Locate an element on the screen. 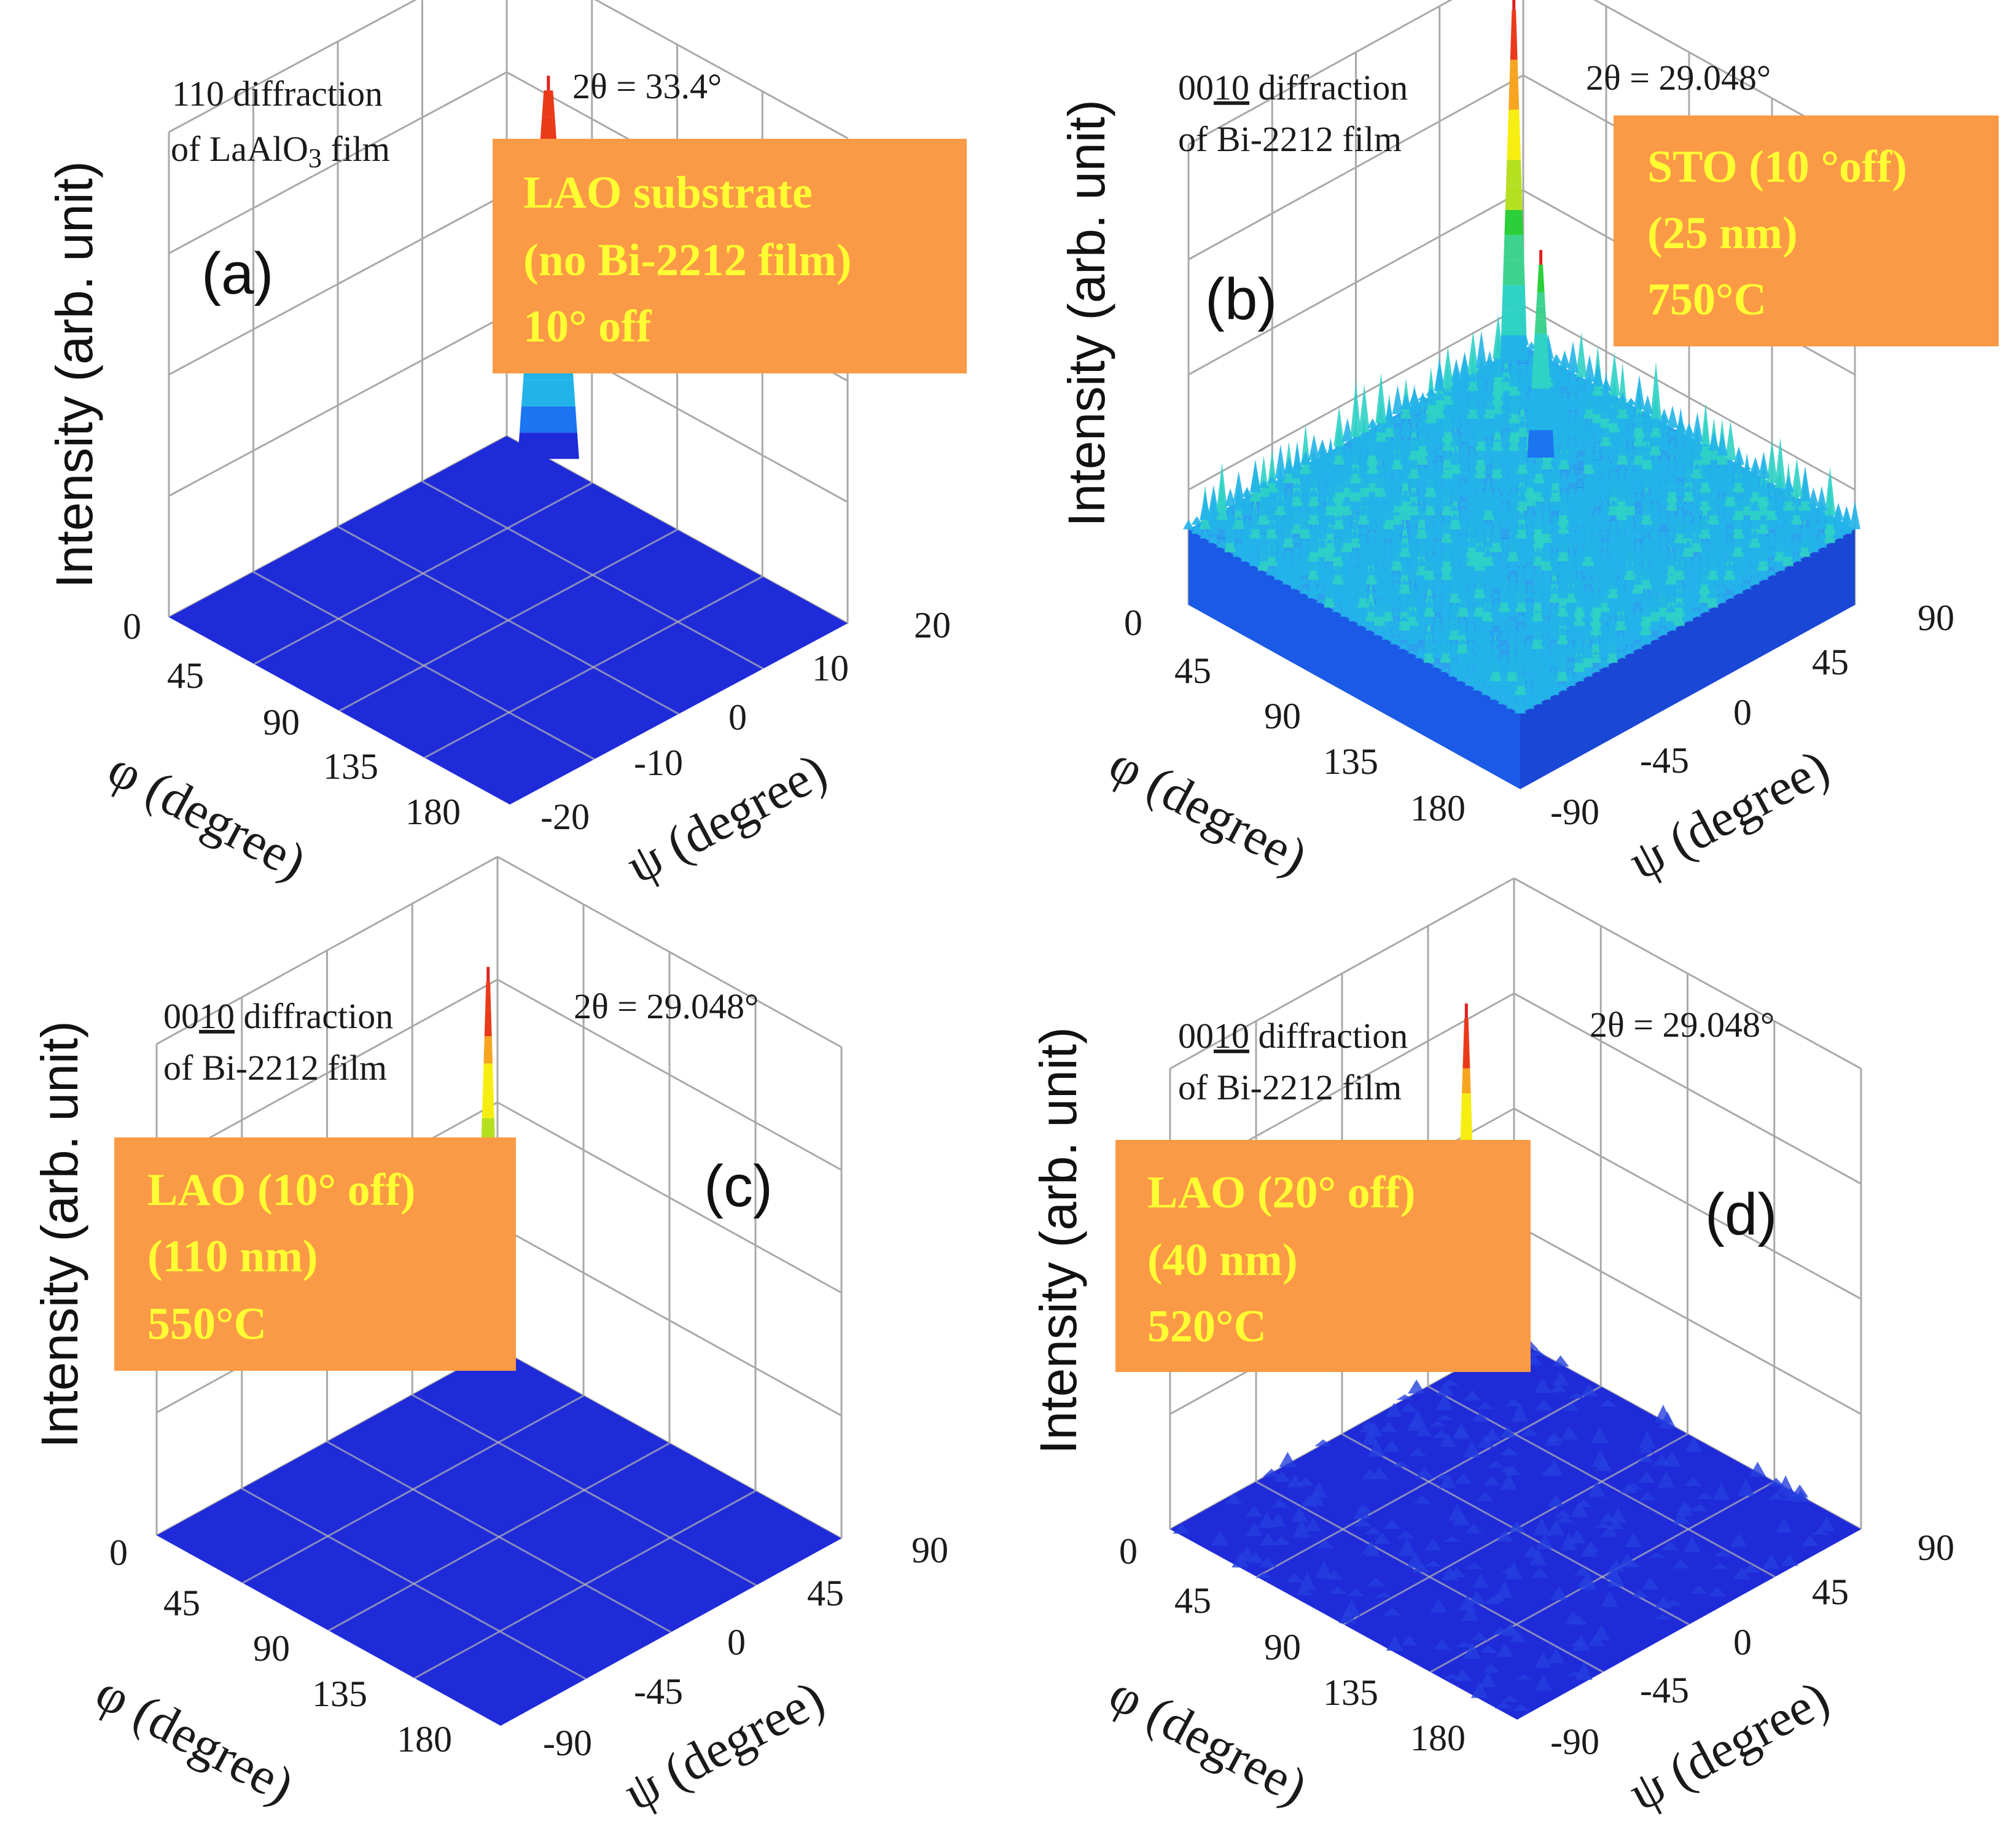 The height and width of the screenshot is (1848, 2014). panel-d-psi-tick-45: 45 is located at coordinates (1830, 1592).